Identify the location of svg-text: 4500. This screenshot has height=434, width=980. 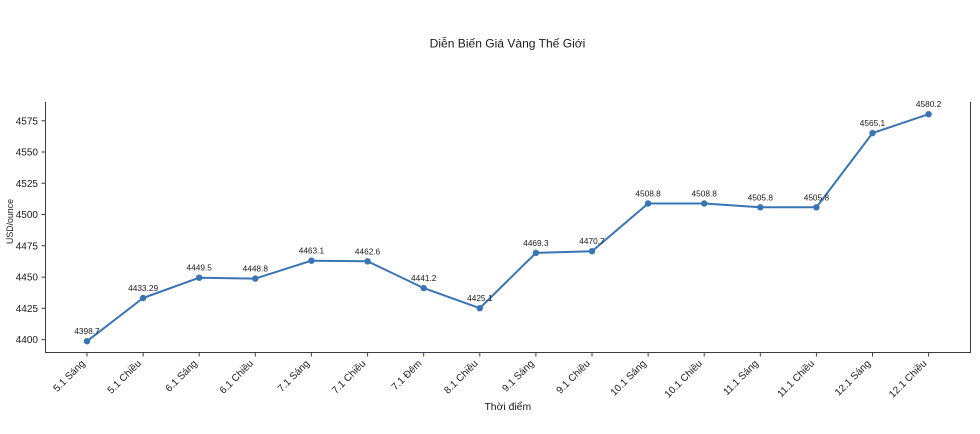
(27, 215).